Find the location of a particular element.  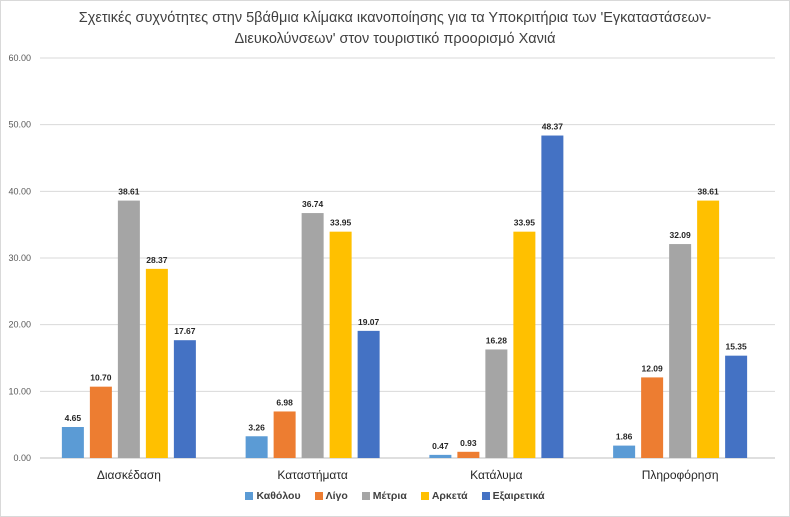

y-tick-label: 10.00 is located at coordinates (19, 391).